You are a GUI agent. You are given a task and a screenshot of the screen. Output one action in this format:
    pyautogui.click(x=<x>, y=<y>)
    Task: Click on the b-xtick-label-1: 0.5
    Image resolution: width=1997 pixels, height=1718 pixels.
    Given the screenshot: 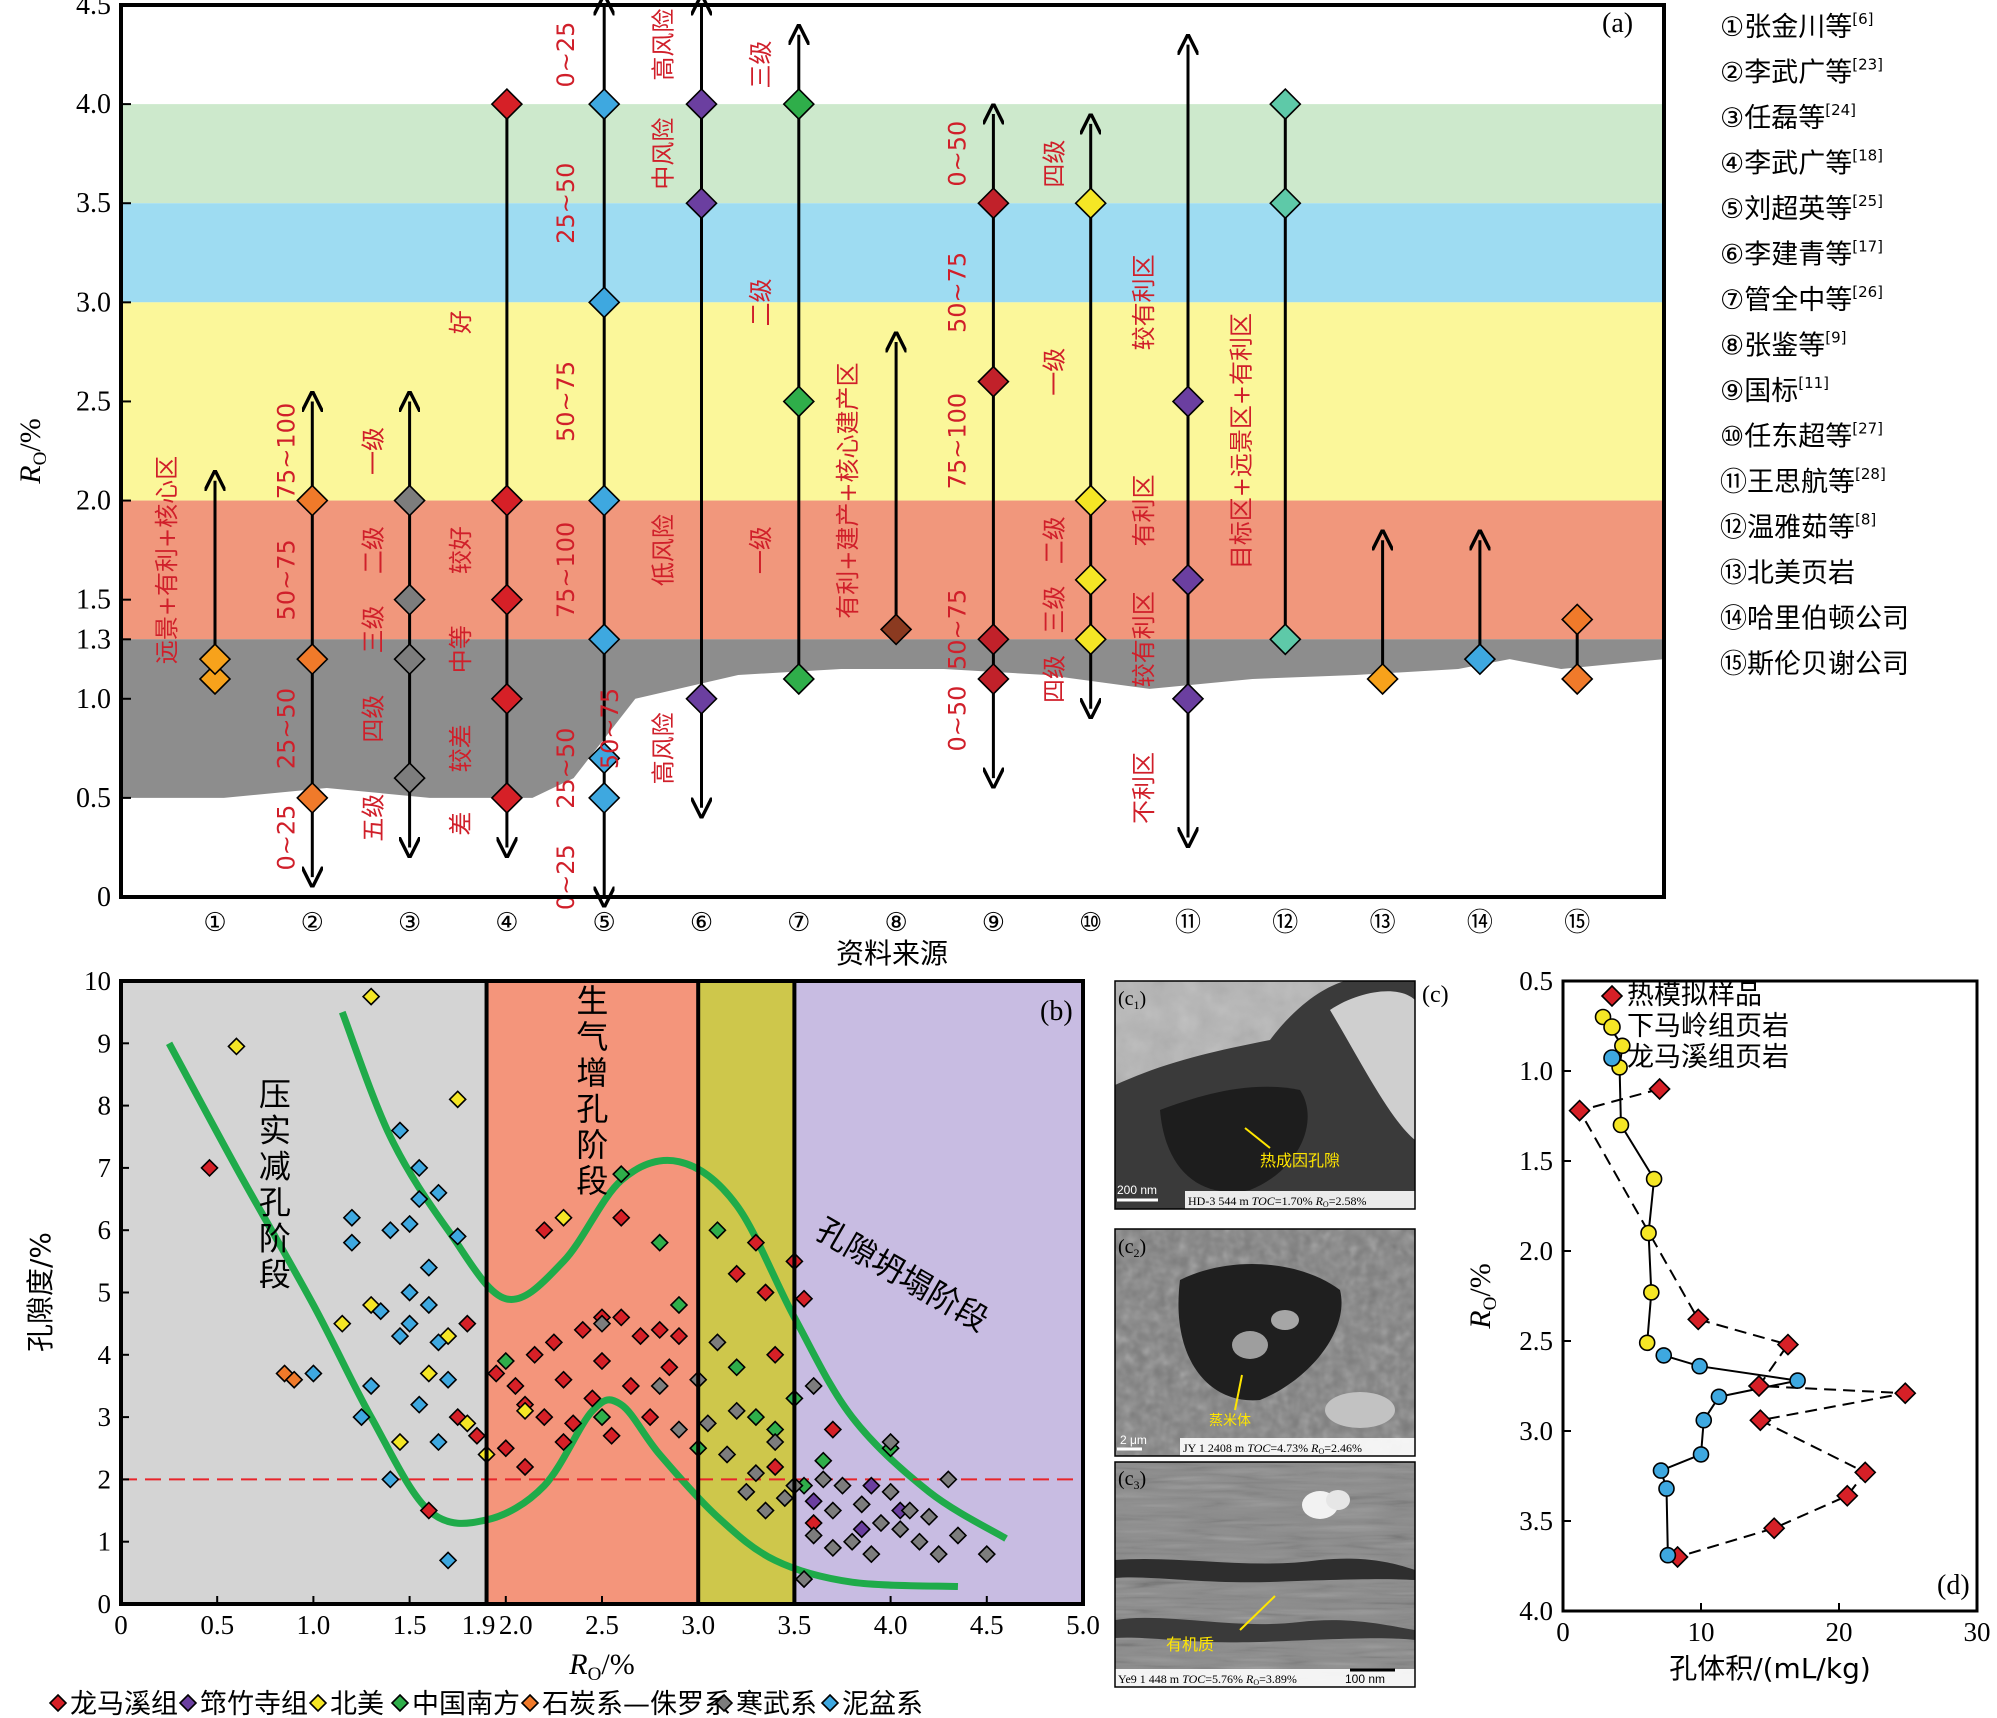 What is the action you would take?
    pyautogui.click(x=217, y=1625)
    